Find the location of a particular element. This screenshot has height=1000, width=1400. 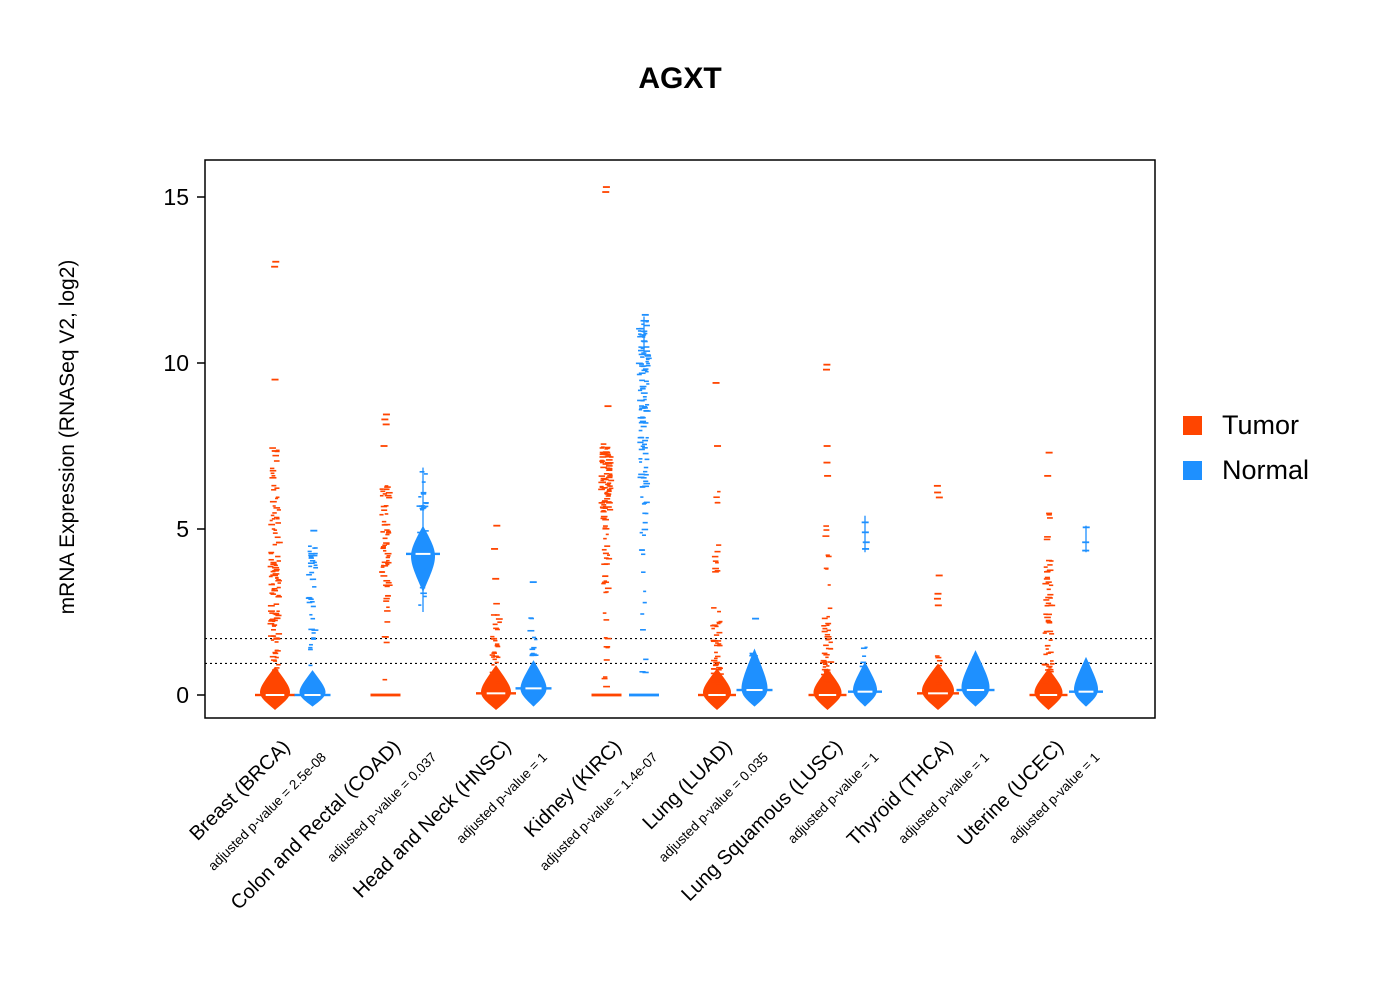

legend-item-normal: Normal is located at coordinates (1246, 470).